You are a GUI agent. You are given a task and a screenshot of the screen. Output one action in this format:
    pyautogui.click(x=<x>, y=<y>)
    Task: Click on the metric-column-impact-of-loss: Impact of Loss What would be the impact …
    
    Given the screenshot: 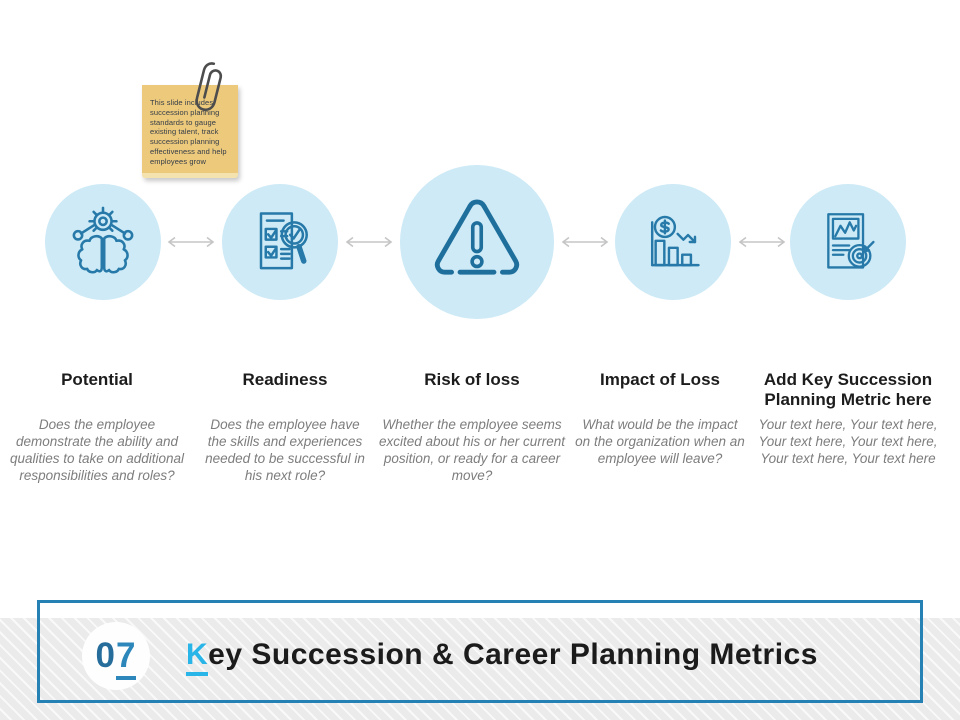 What is the action you would take?
    pyautogui.click(x=660, y=418)
    